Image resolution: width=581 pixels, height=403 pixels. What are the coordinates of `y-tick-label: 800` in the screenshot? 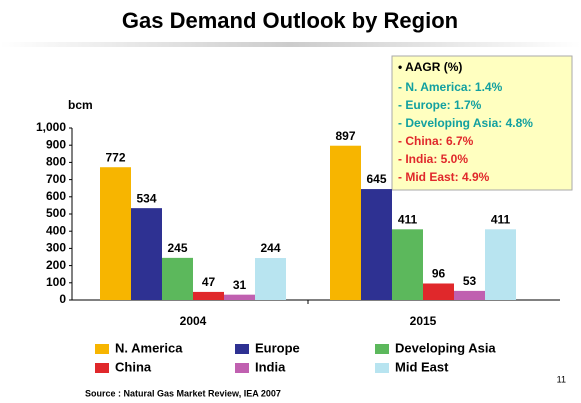 It's located at (56, 162).